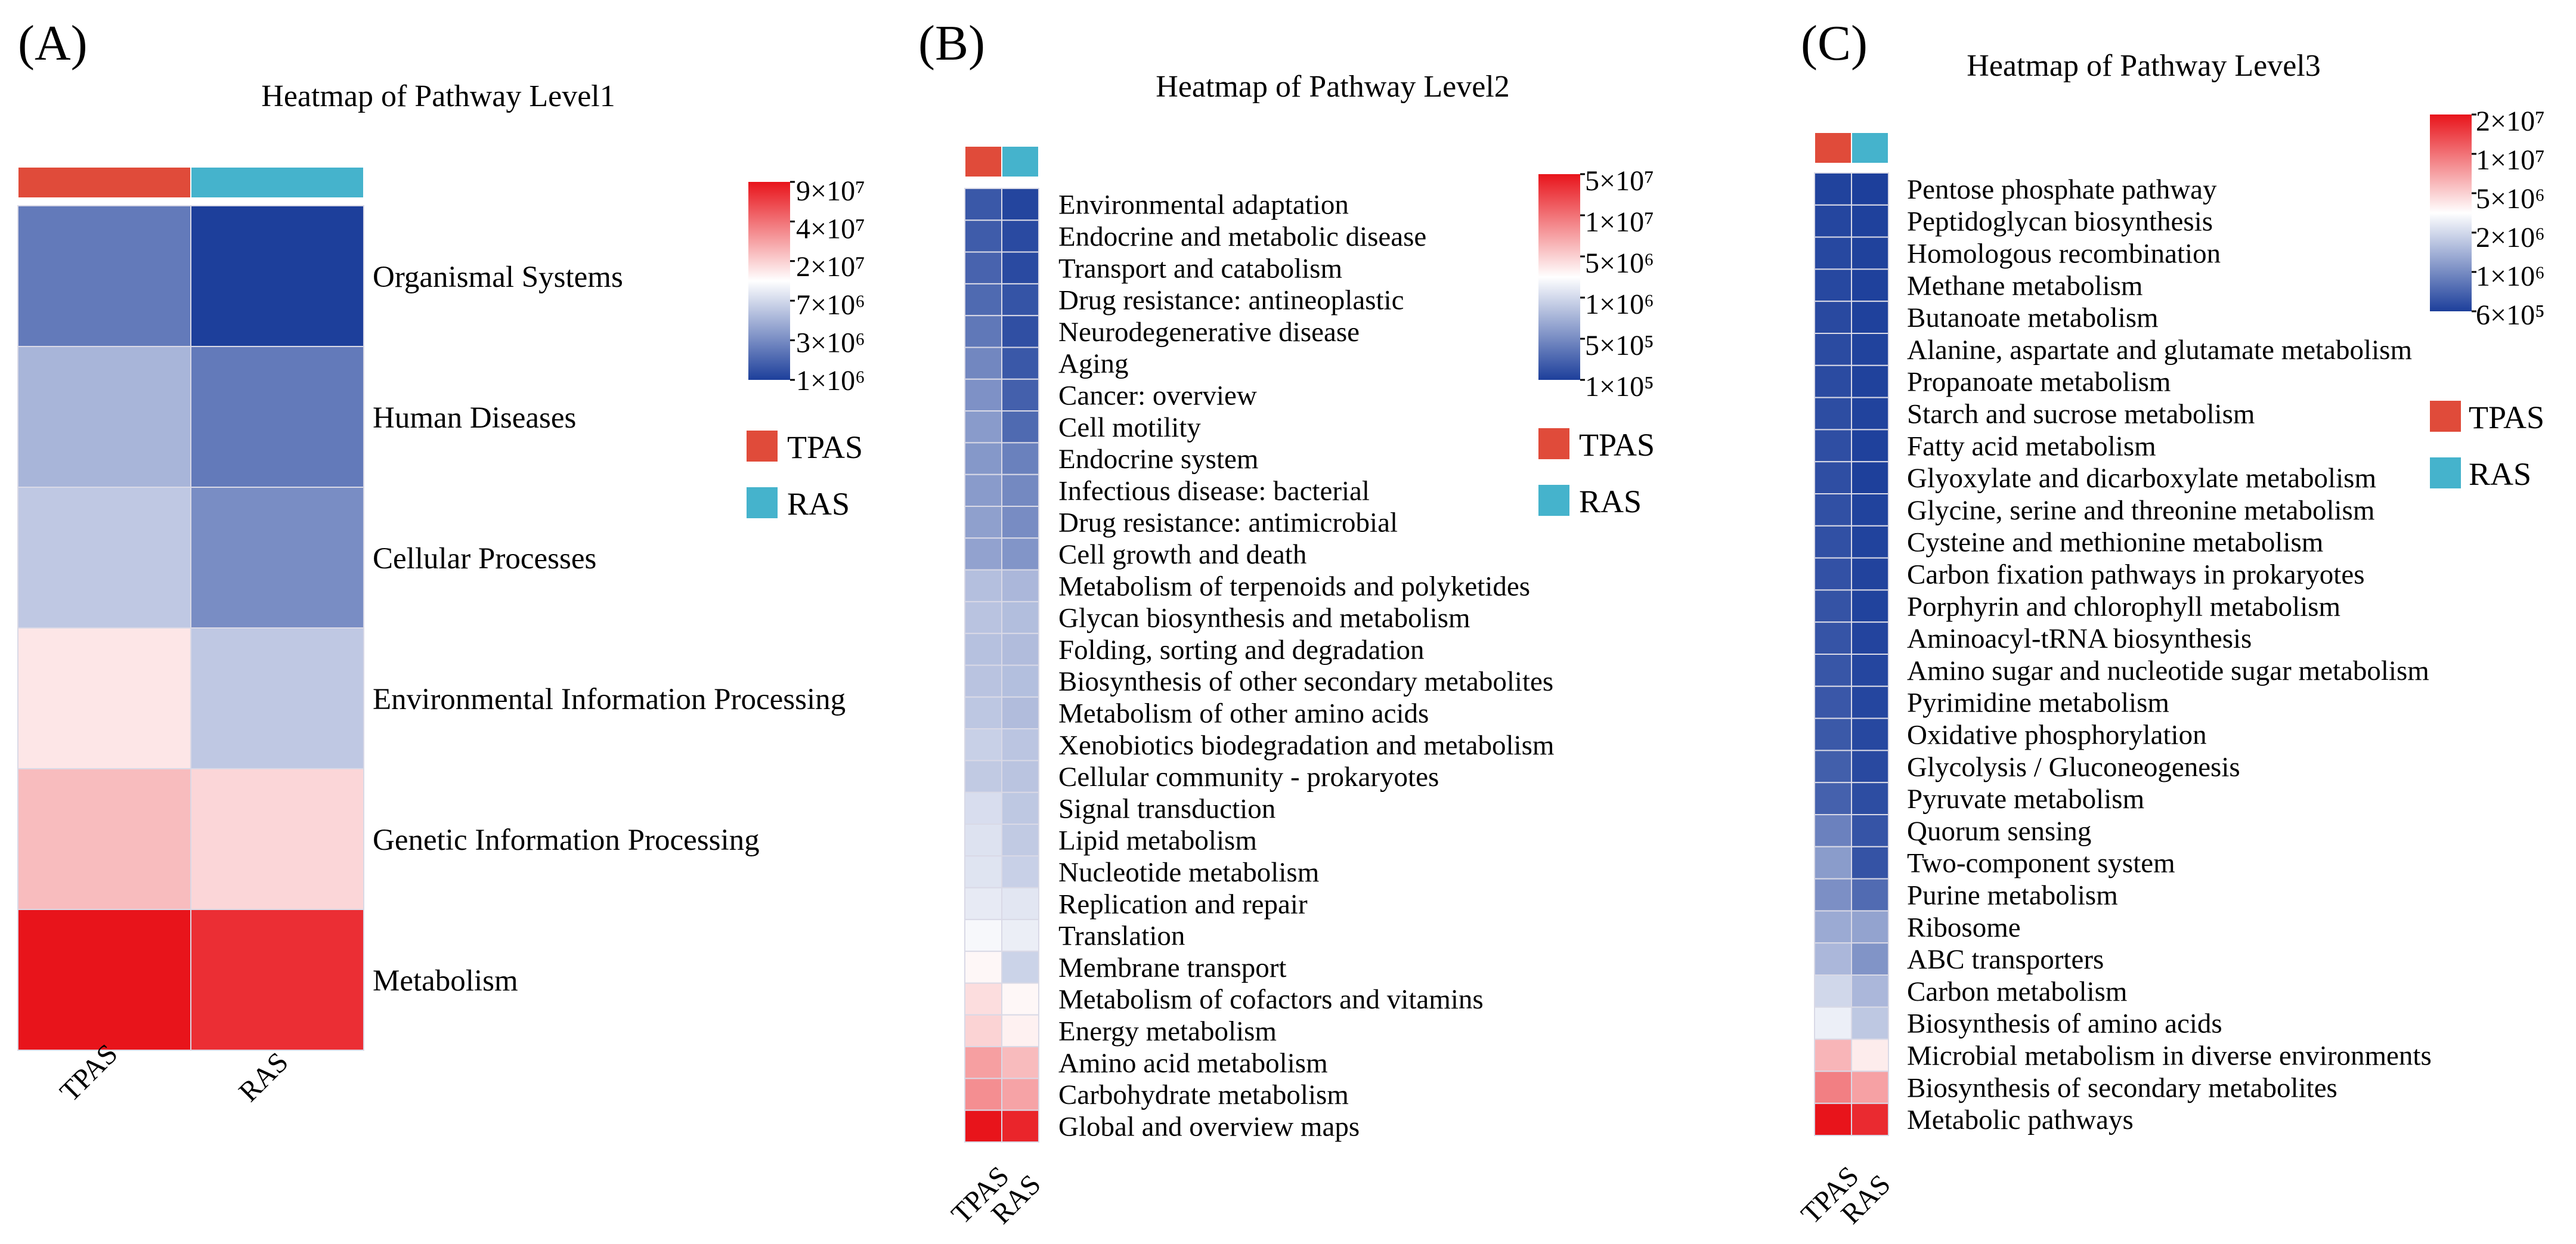 Image resolution: width=2576 pixels, height=1244 pixels. Describe the element at coordinates (830, 305) in the screenshot. I see `colorbar-tick-label: 7×10⁶` at that location.